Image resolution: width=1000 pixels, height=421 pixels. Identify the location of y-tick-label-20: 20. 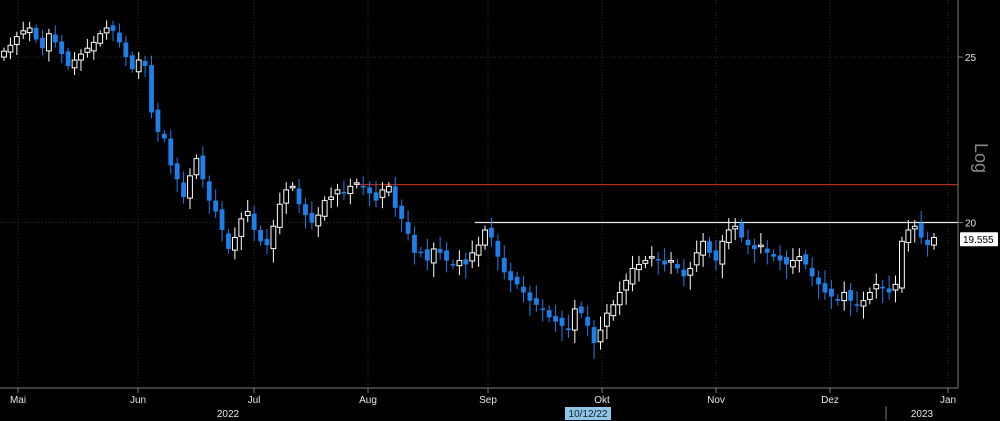
(971, 224).